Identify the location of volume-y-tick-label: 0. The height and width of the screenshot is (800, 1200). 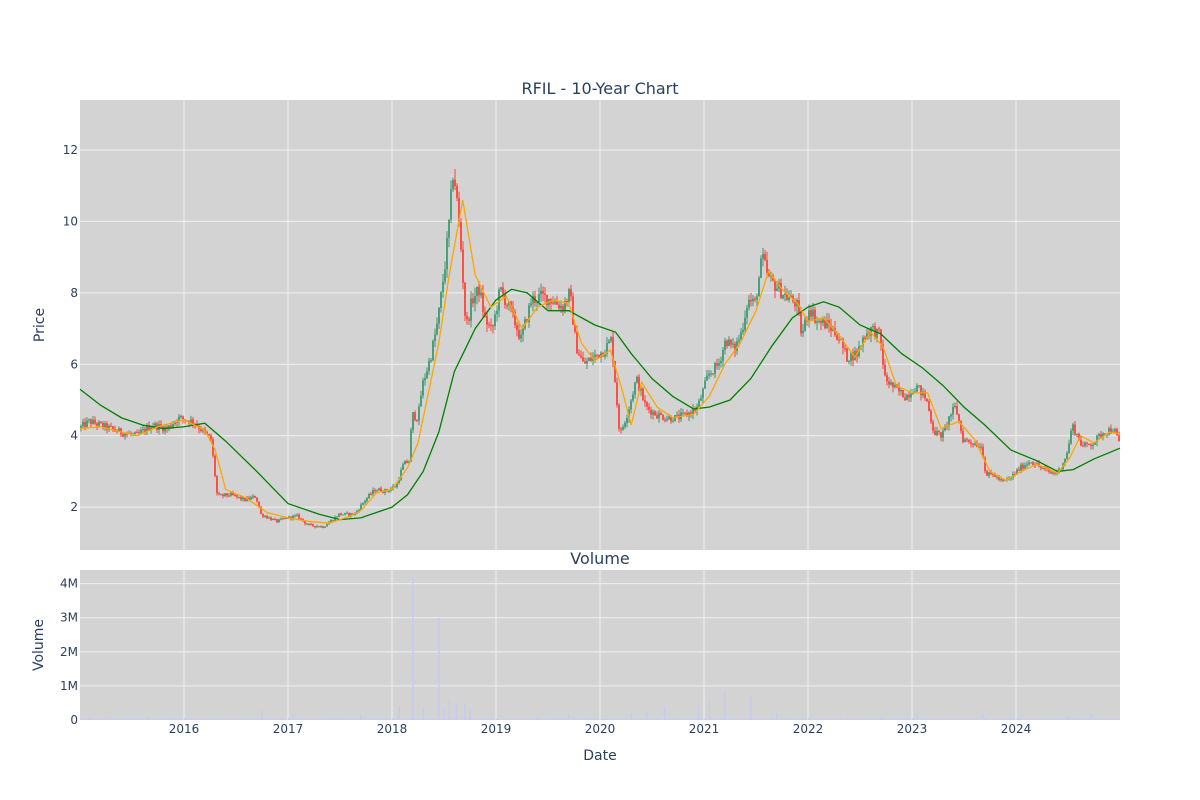
(74, 720).